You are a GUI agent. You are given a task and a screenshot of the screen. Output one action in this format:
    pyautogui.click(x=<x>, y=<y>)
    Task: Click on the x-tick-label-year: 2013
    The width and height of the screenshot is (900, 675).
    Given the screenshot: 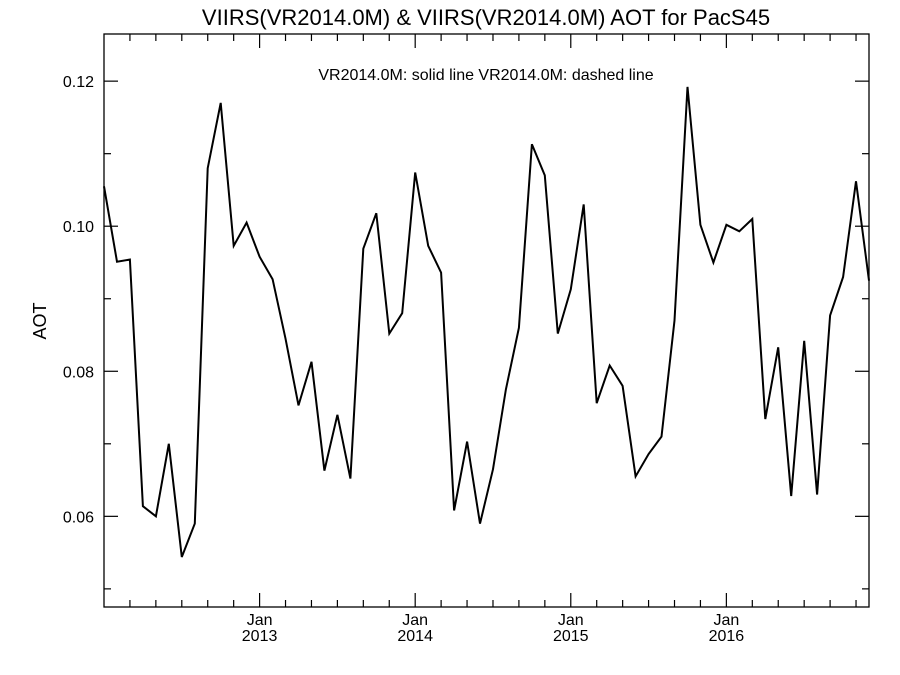 What is the action you would take?
    pyautogui.click(x=260, y=636)
    